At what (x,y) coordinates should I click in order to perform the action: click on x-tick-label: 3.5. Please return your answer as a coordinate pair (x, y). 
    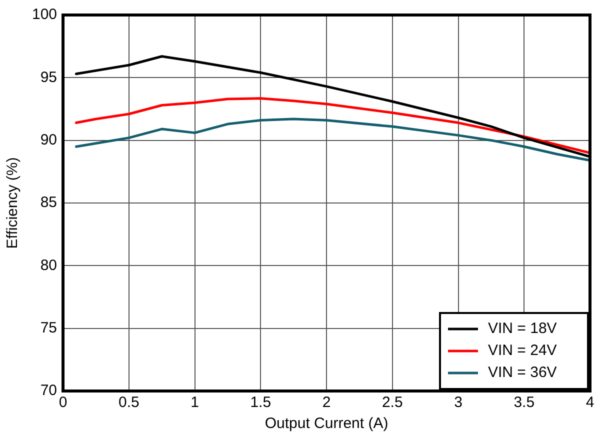
    Looking at the image, I should click on (524, 403).